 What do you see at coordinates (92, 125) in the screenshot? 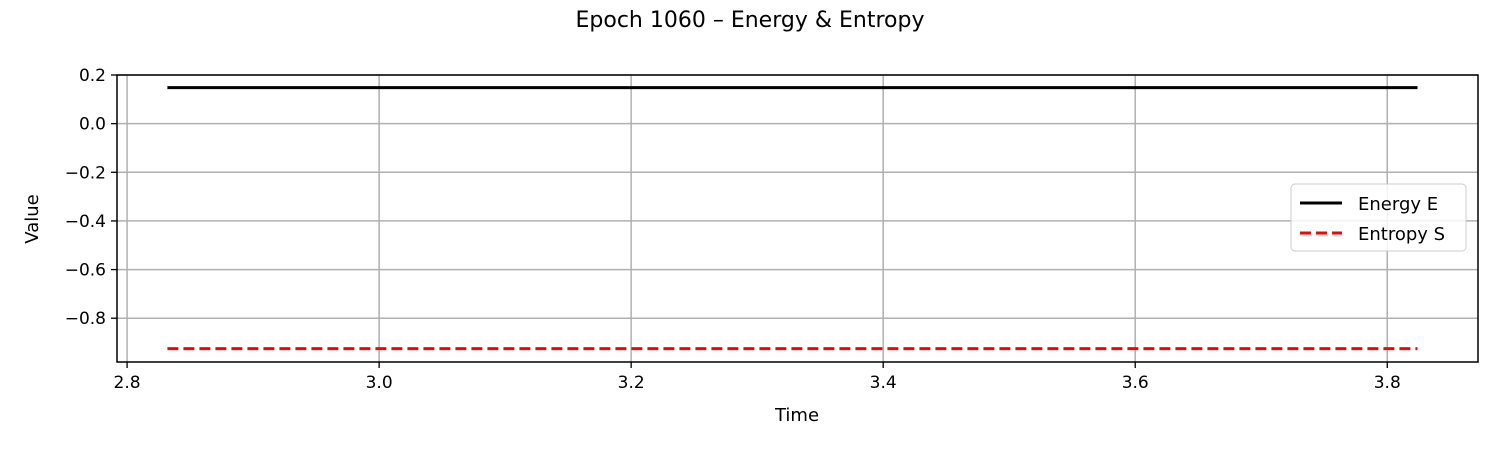
I see `y-tick-label: 0.0` at bounding box center [92, 125].